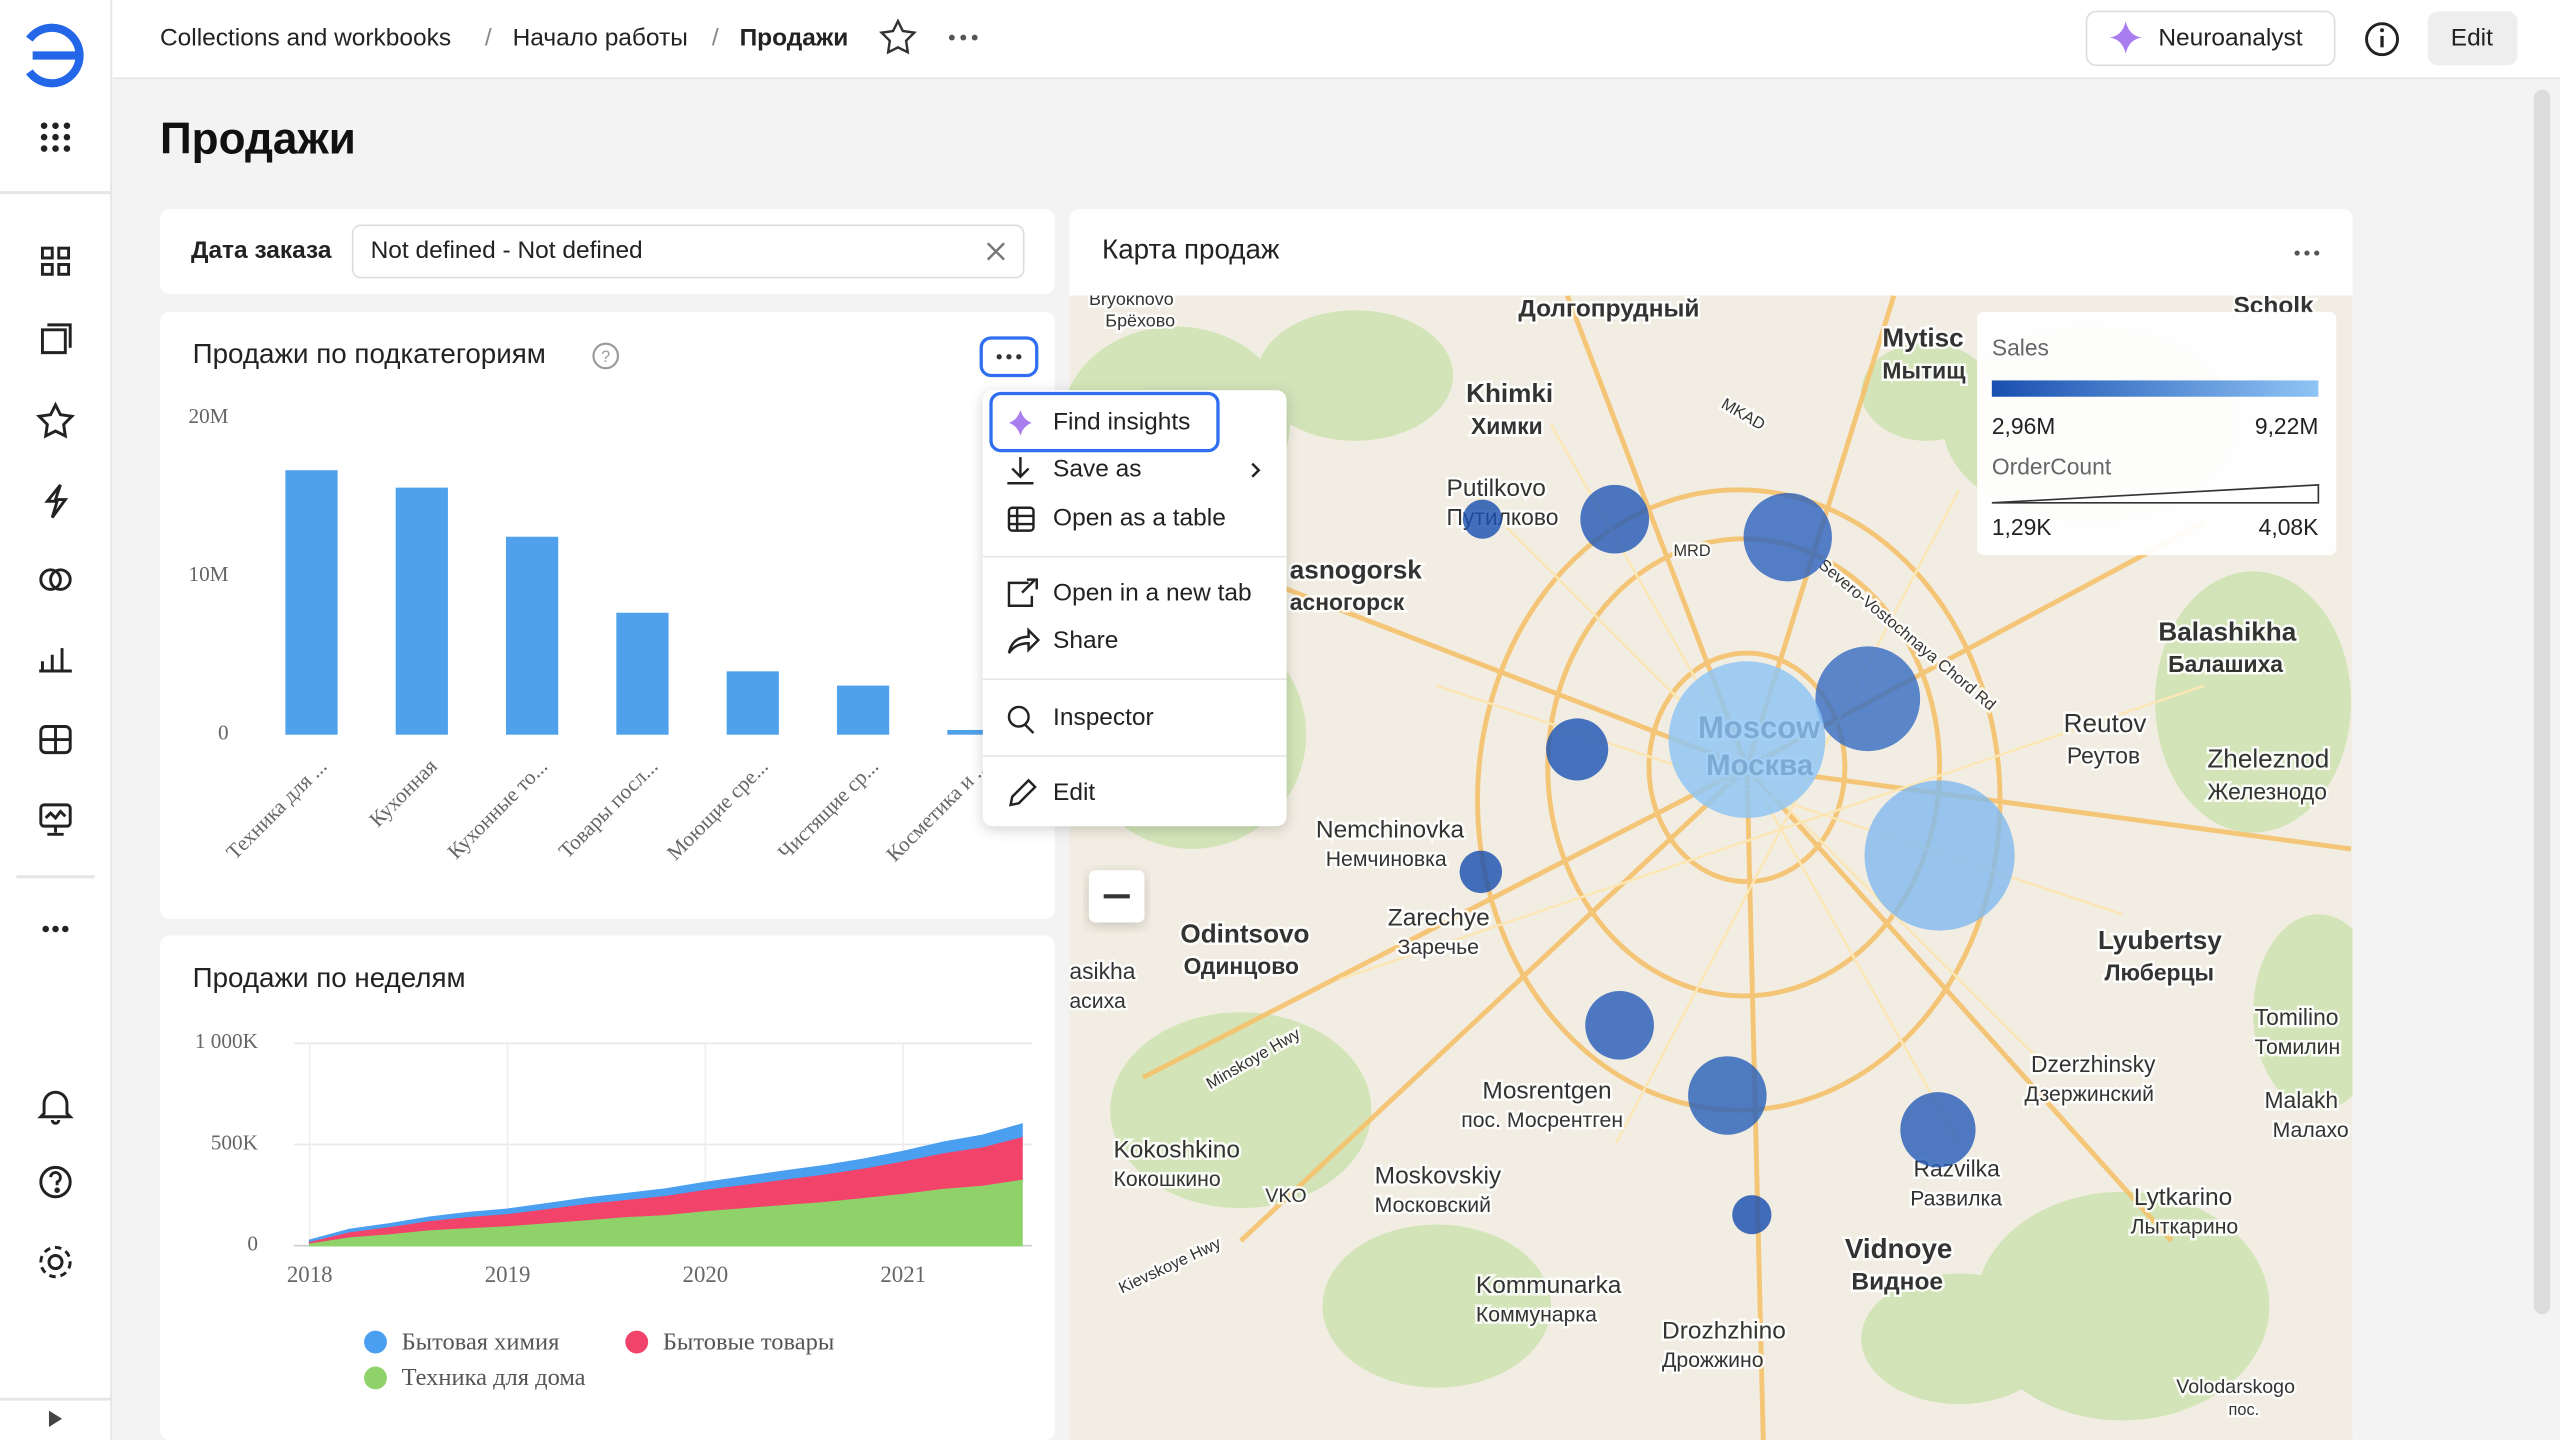 This screenshot has width=2560, height=1440. What do you see at coordinates (1241, 966) in the screenshot?
I see `map-label: Одинцово` at bounding box center [1241, 966].